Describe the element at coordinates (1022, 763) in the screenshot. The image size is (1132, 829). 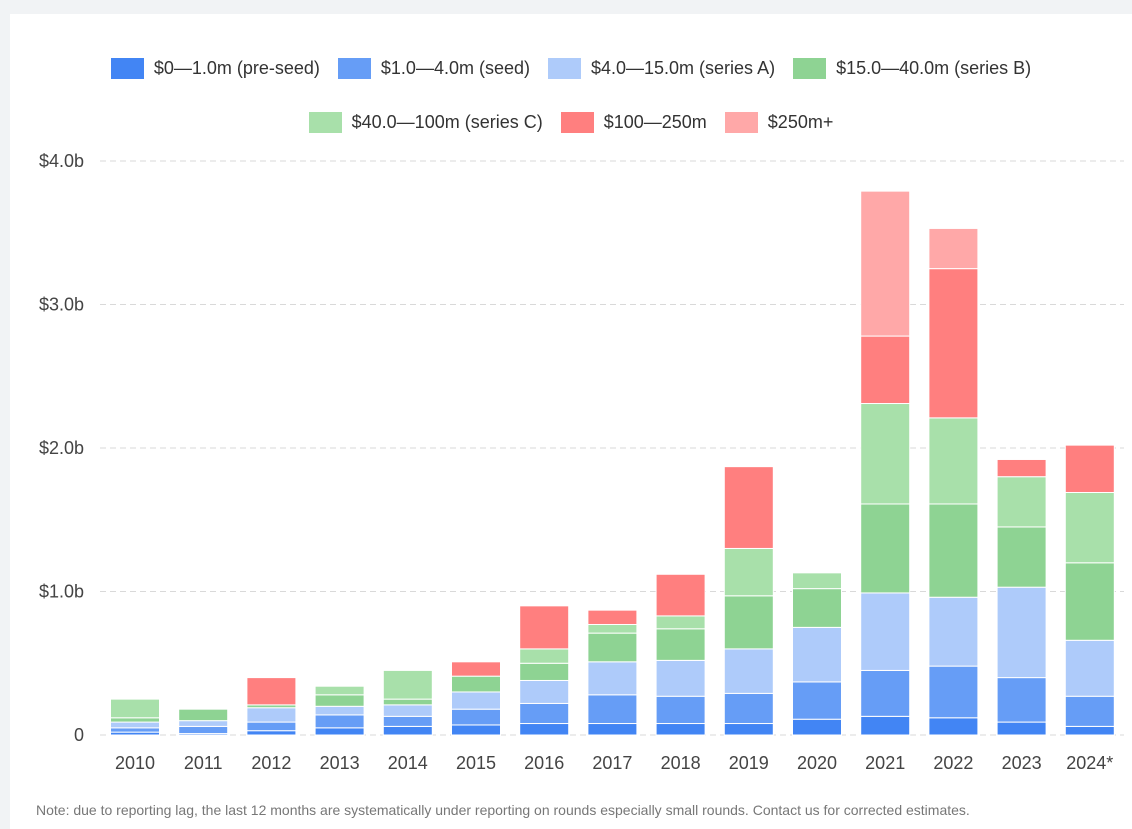
I see `x-tick-label: 2023` at that location.